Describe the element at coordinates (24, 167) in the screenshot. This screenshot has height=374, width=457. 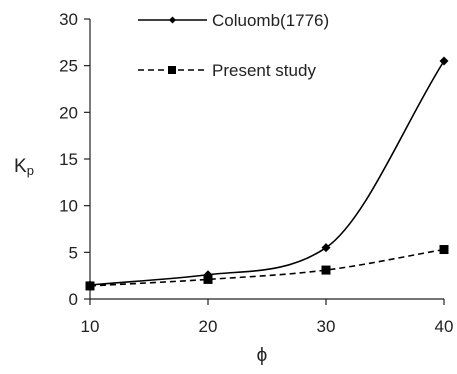
I see `y-axis-label: Kp` at that location.